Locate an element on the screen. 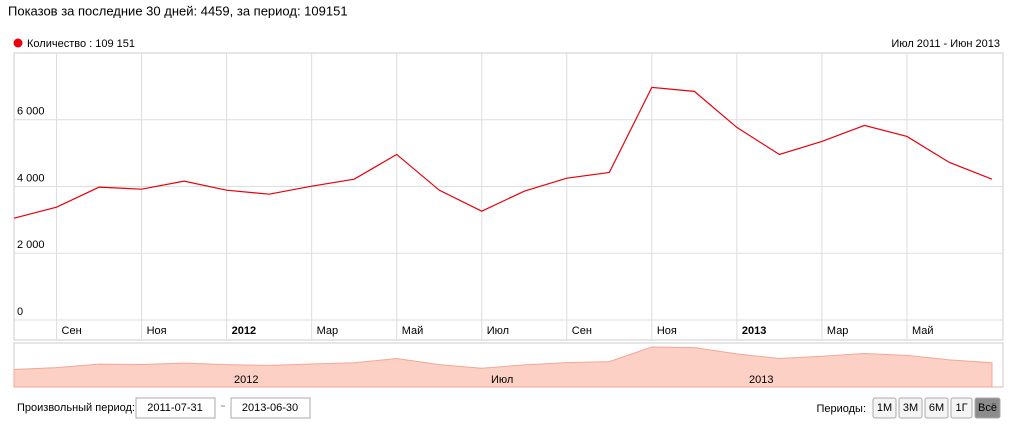 The image size is (1014, 427). y-tick-label: 2 000 is located at coordinates (31, 245).